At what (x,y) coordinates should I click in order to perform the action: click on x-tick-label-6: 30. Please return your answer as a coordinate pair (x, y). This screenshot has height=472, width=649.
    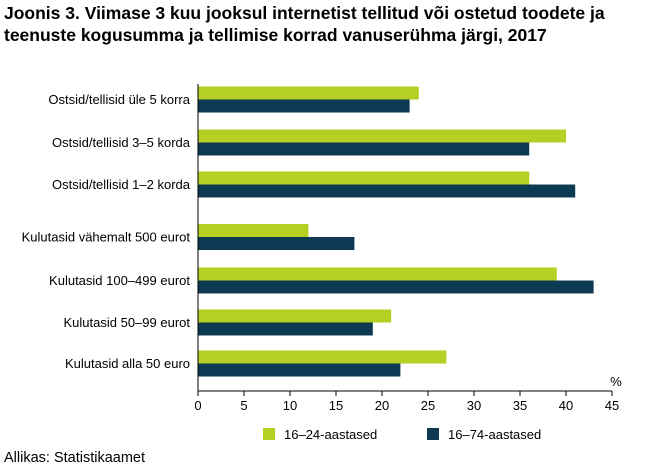
    Looking at the image, I should click on (474, 405).